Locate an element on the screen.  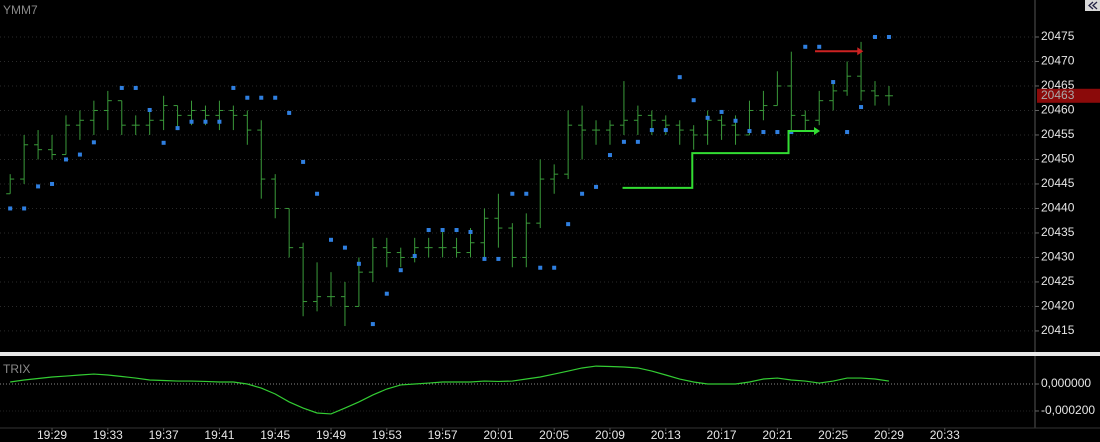
y-tick-label: 20440 is located at coordinates (1058, 208).